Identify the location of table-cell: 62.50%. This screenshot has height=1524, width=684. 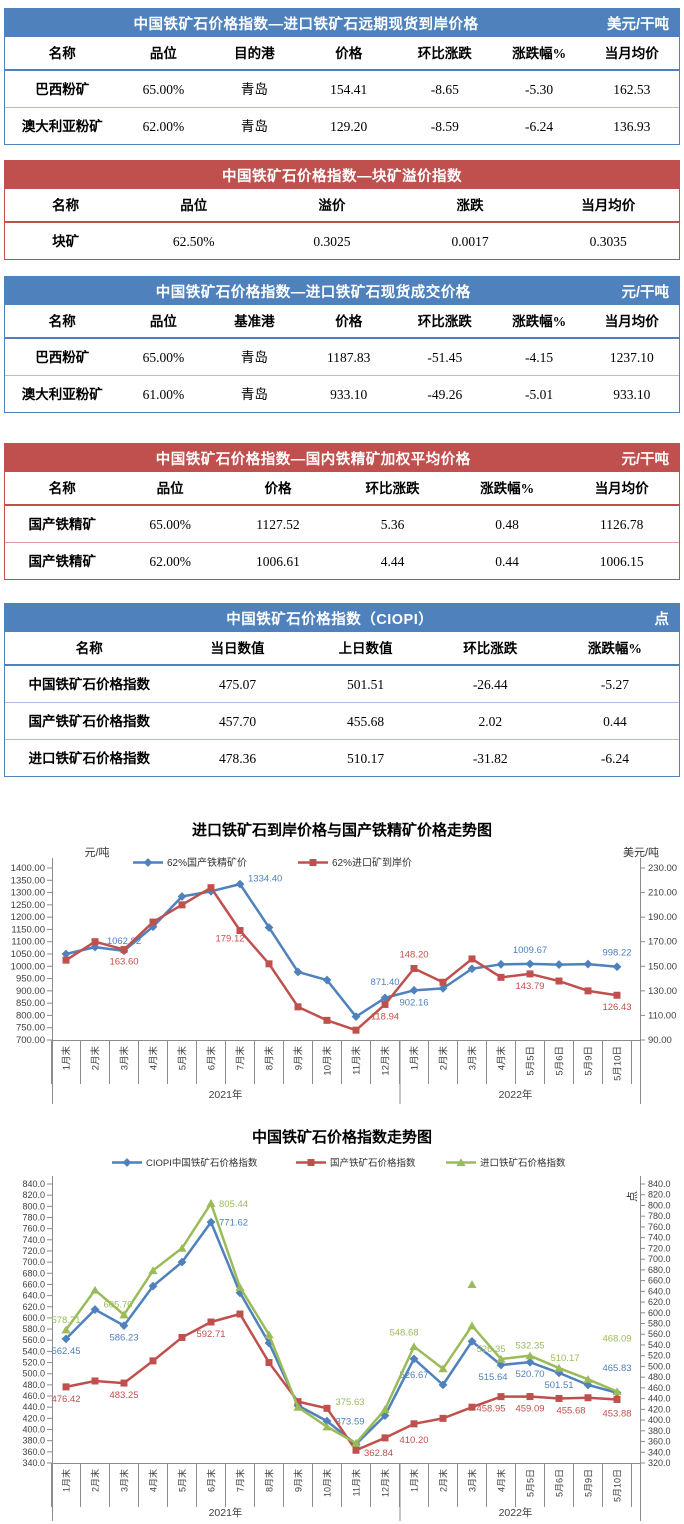
(193, 241).